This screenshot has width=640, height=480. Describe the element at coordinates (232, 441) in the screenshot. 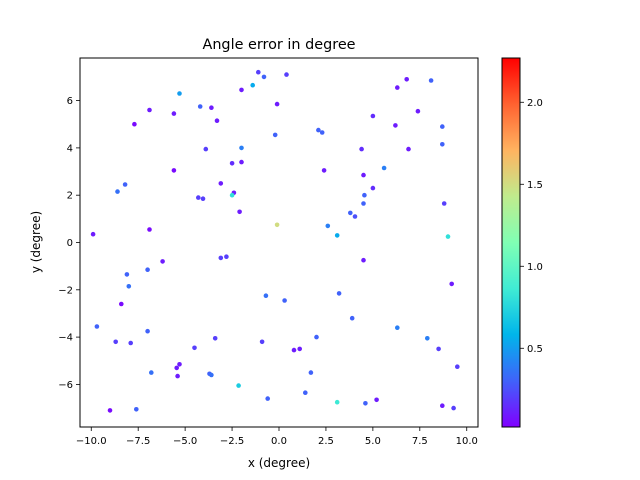

I see `x-tick-label: −2.5` at that location.